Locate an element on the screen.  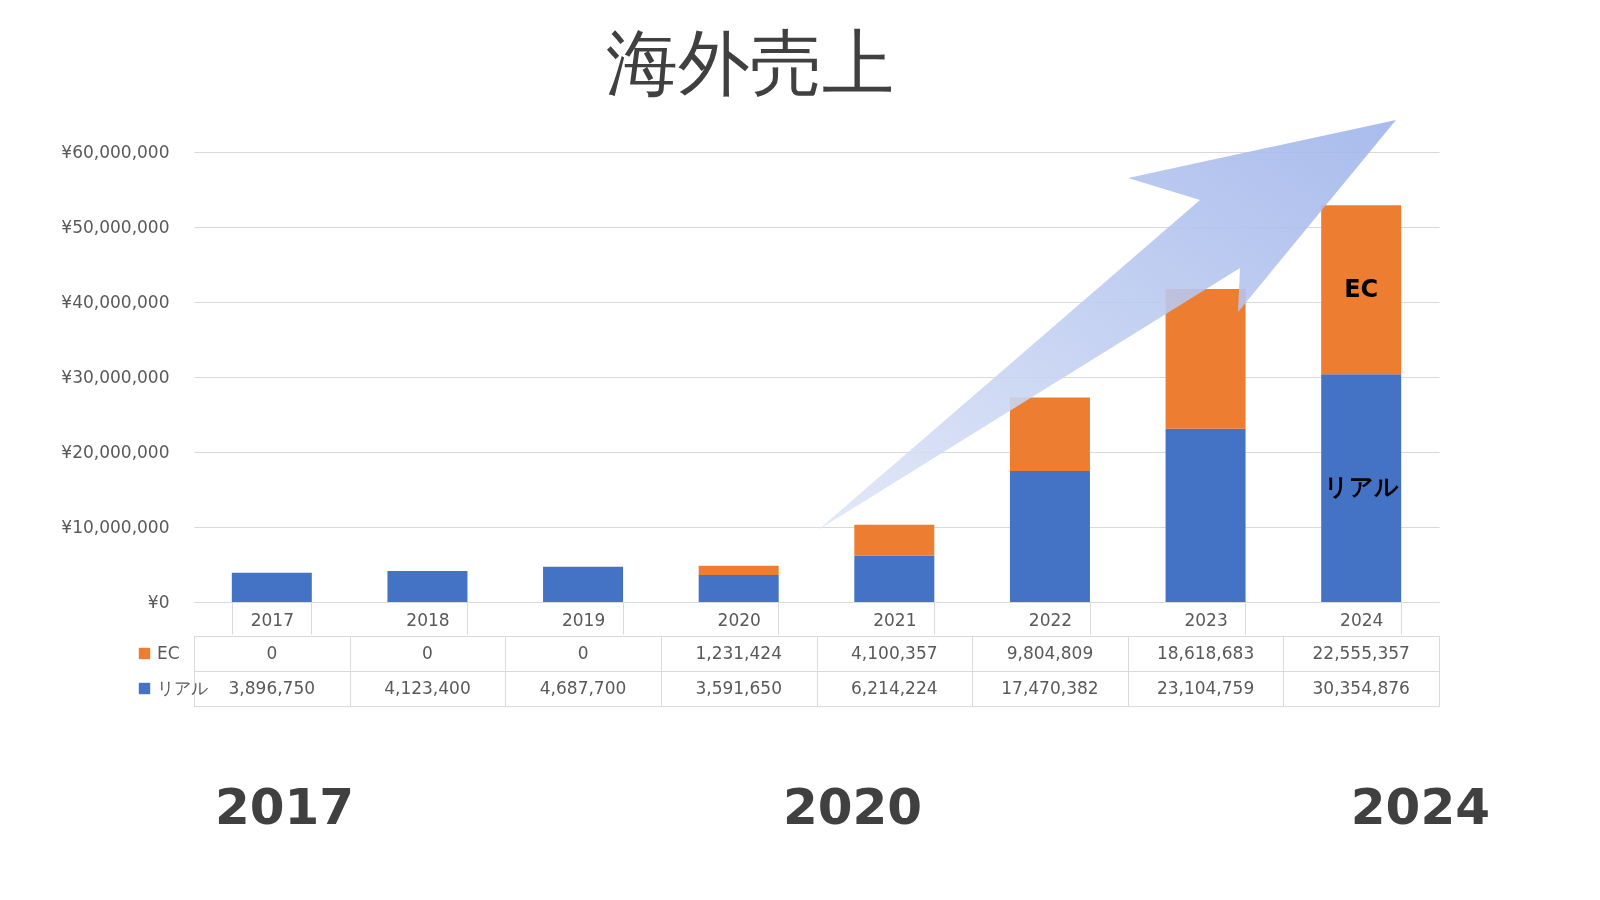
data-label: 23,104,759 is located at coordinates (1205, 687).